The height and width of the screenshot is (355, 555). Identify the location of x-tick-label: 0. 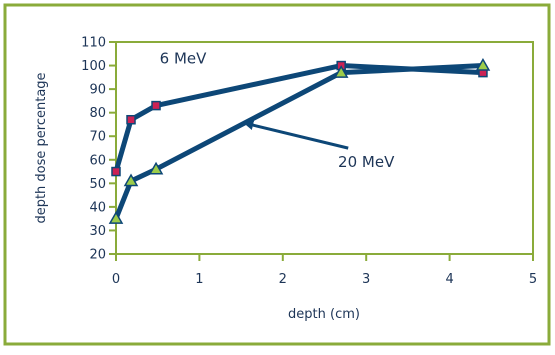
(116, 279).